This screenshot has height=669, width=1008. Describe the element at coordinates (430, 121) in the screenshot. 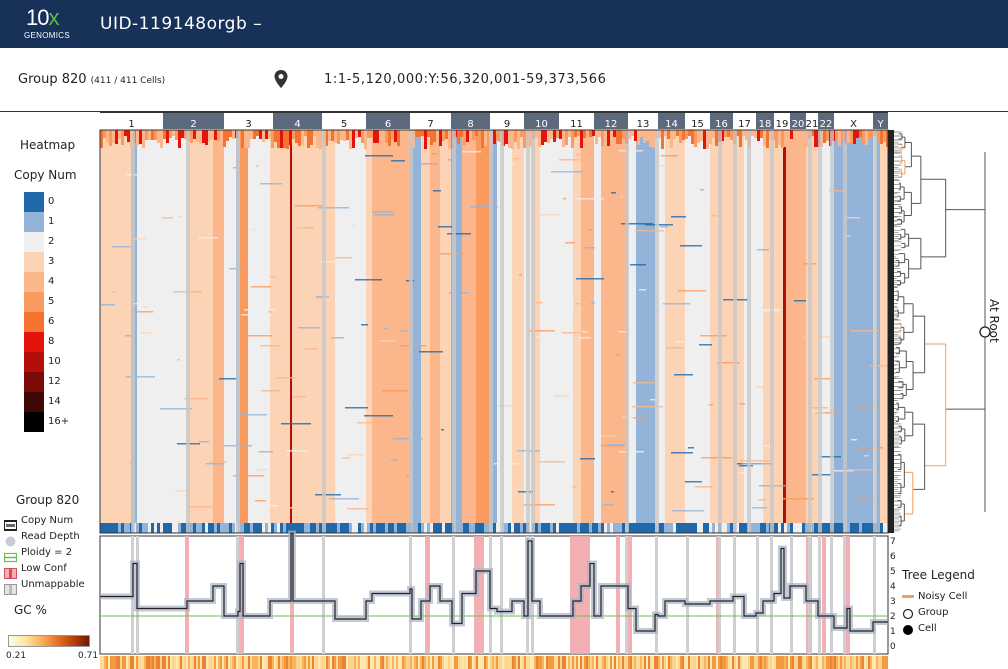

I see `chromosome-tab-7: 7` at that location.